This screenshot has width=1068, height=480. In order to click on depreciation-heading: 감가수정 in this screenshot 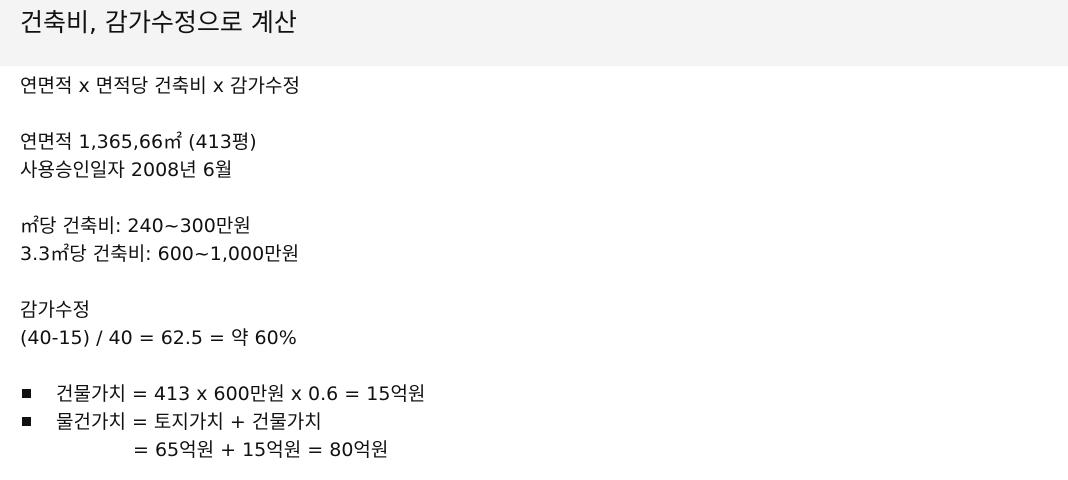, I will do `click(55, 310)`.